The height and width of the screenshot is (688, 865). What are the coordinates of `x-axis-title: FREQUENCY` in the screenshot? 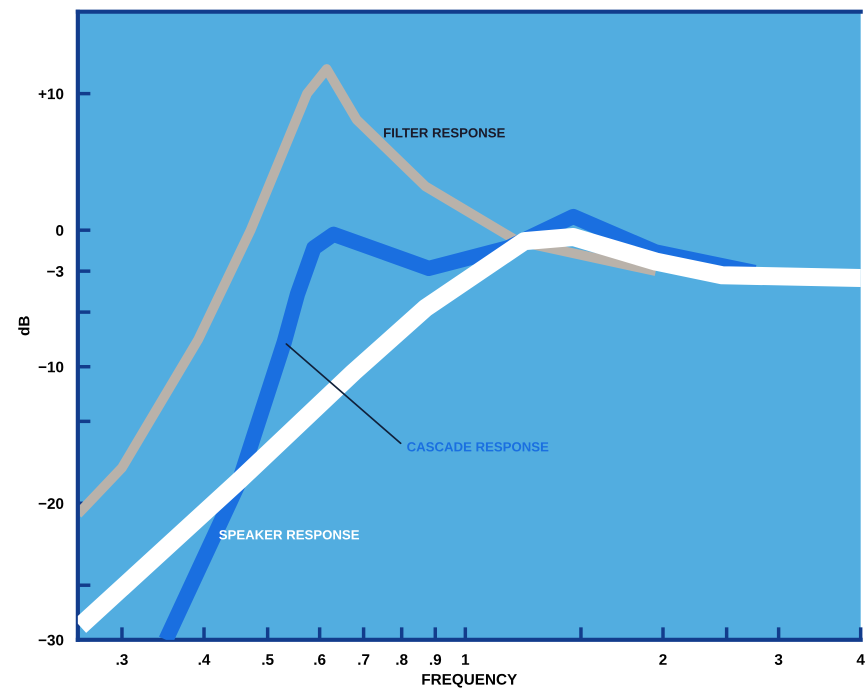 It's located at (469, 681).